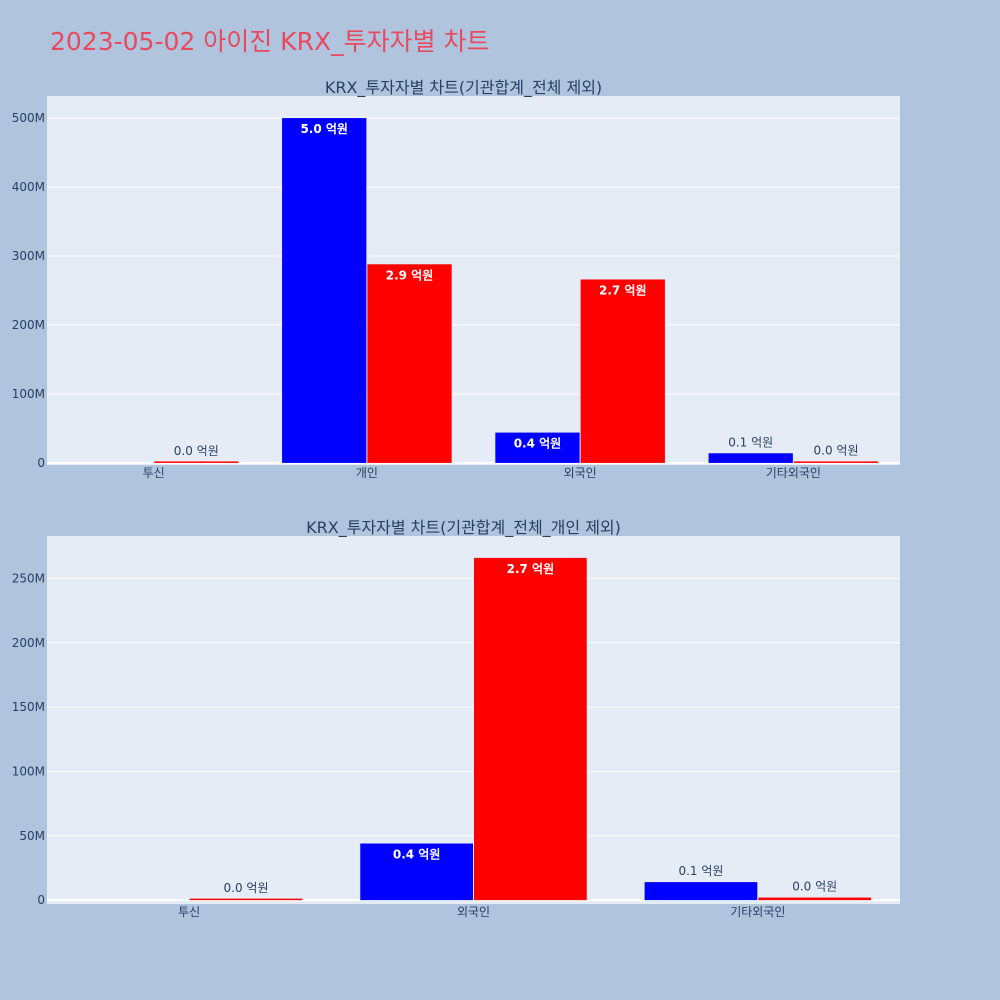 This screenshot has height=1000, width=1000. I want to click on data-label: 2.9 억원, so click(410, 275).